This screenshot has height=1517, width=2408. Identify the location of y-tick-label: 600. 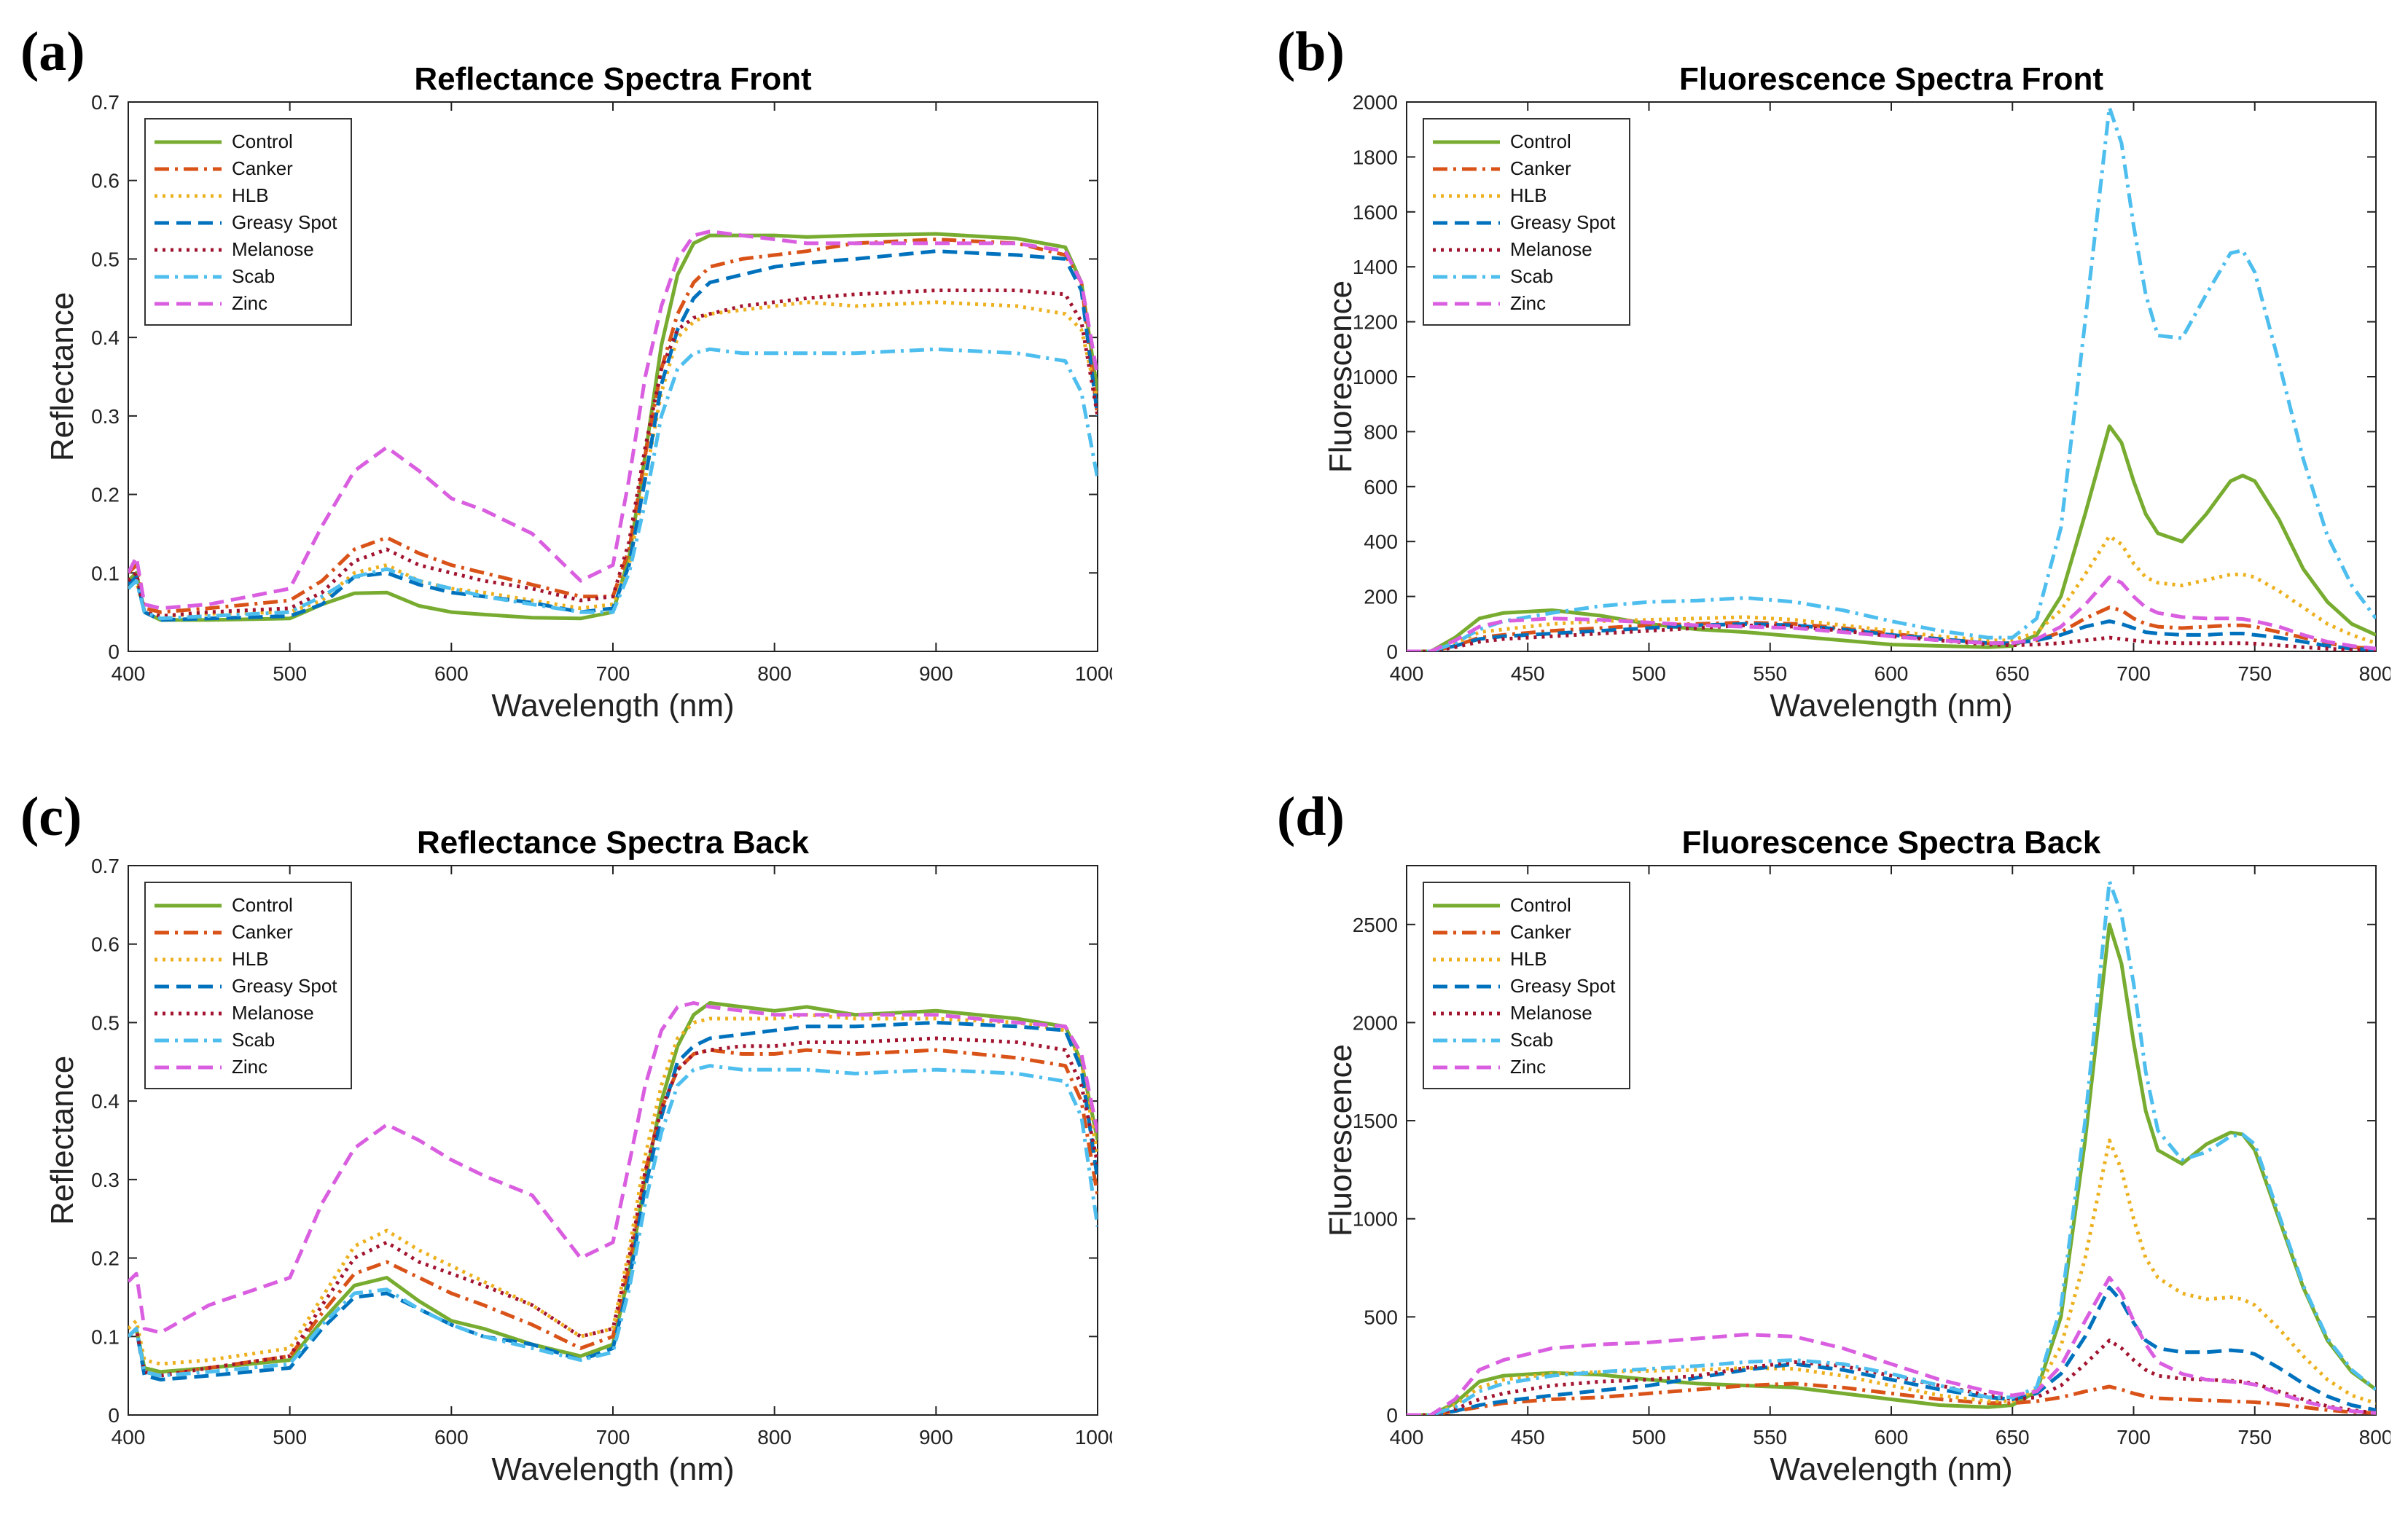
(1381, 487).